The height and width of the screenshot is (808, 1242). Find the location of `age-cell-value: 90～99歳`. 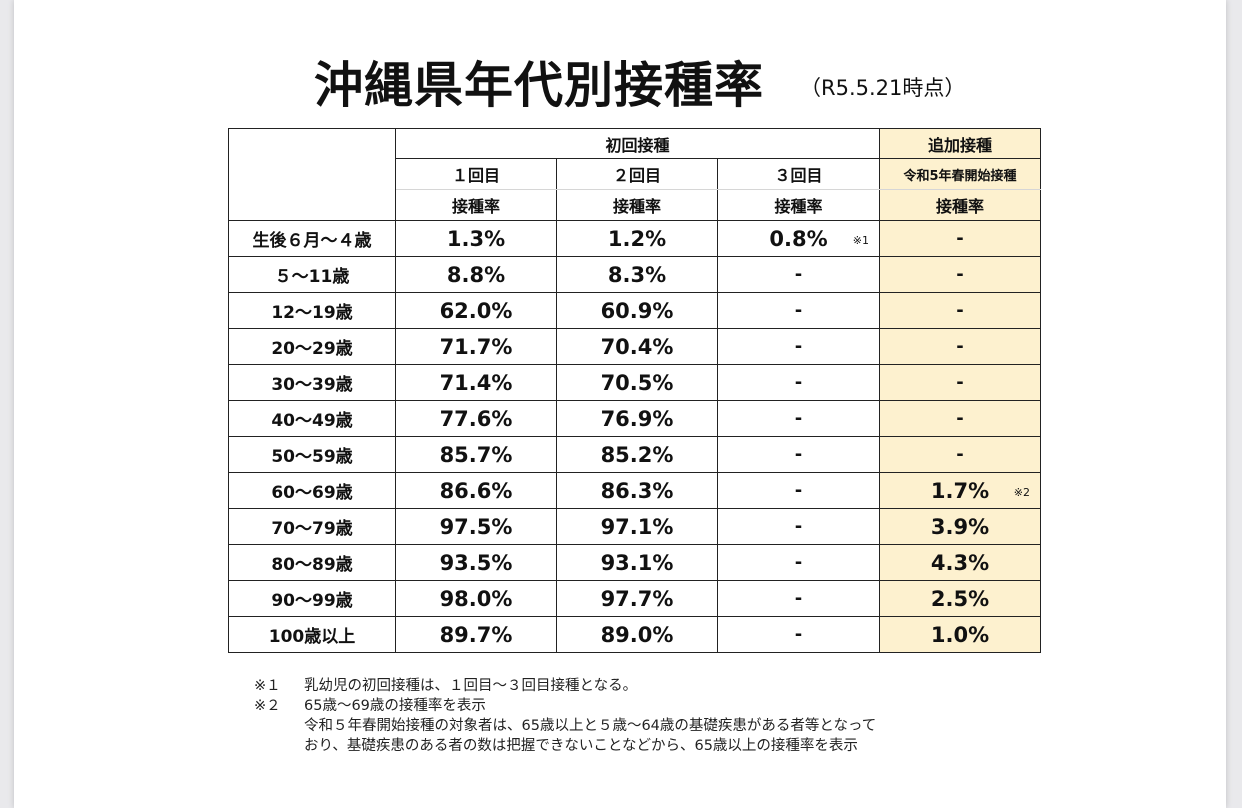

age-cell-value: 90～99歳 is located at coordinates (312, 601).